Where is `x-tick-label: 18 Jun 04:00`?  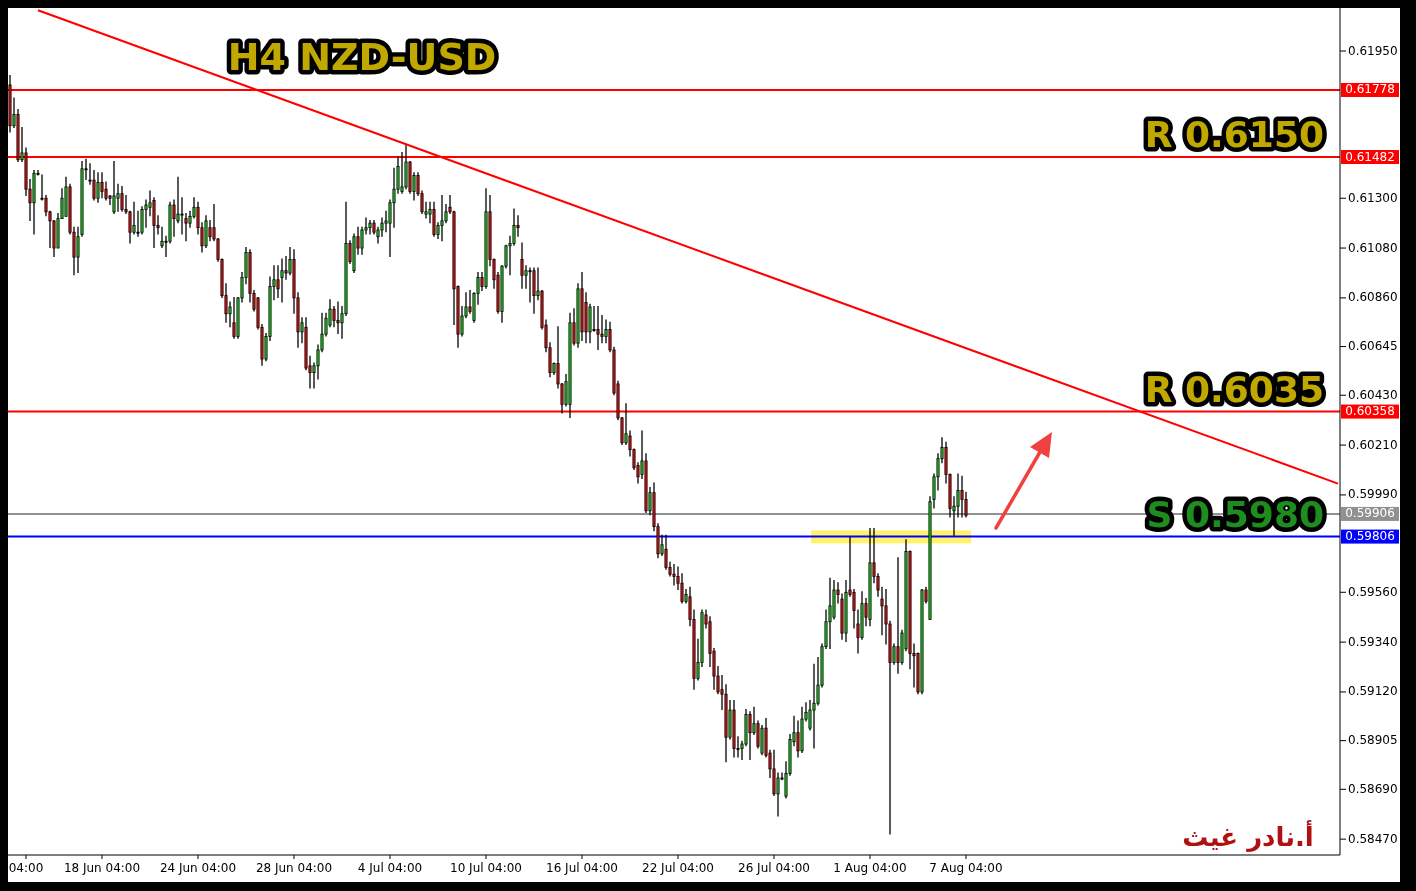
x-tick-label: 18 Jun 04:00 is located at coordinates (102, 868).